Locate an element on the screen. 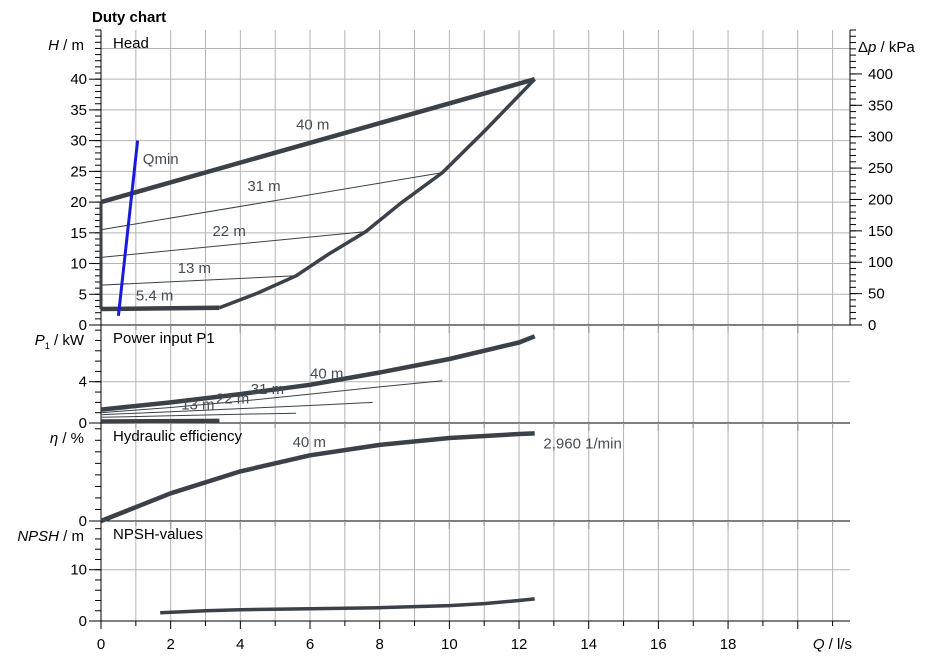  curve-label: 5.4 m is located at coordinates (155, 295).